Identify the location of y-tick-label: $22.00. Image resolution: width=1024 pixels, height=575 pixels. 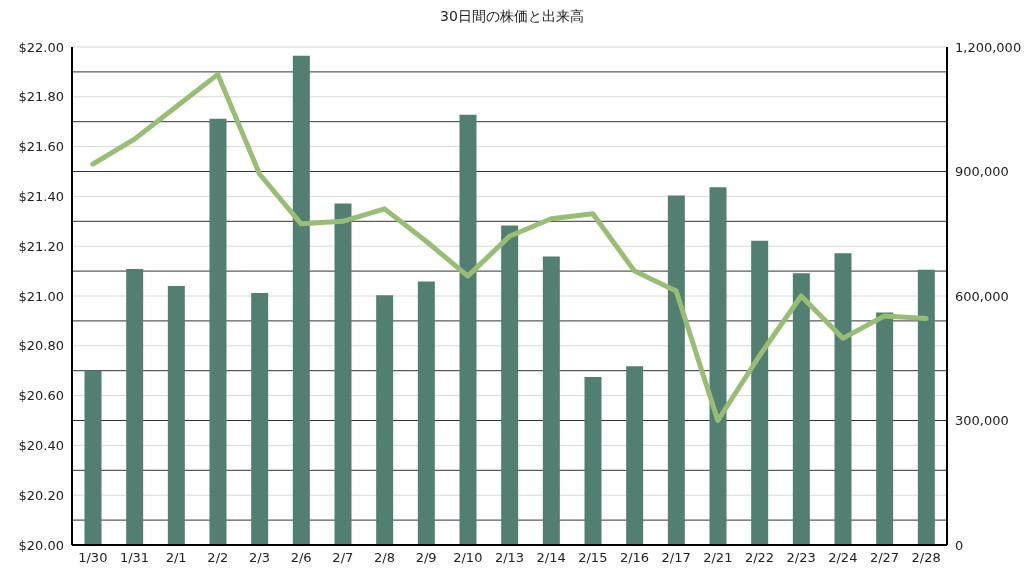
(41, 47).